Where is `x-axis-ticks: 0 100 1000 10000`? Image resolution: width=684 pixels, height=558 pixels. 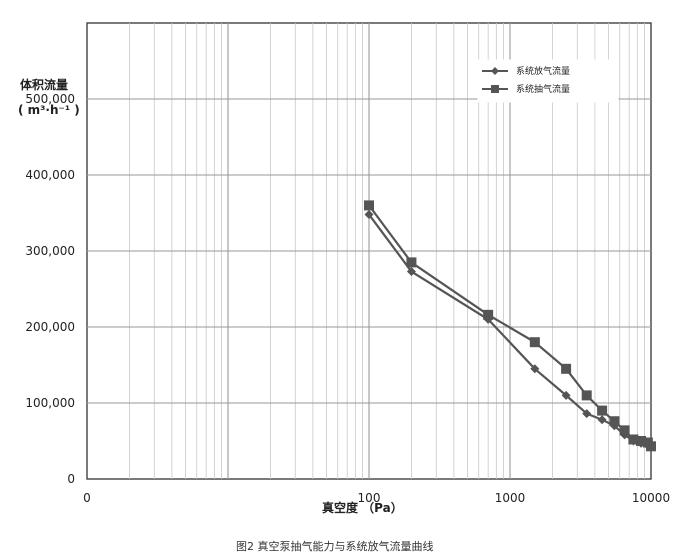 x-axis-ticks: 0 100 1000 10000 is located at coordinates (376, 498).